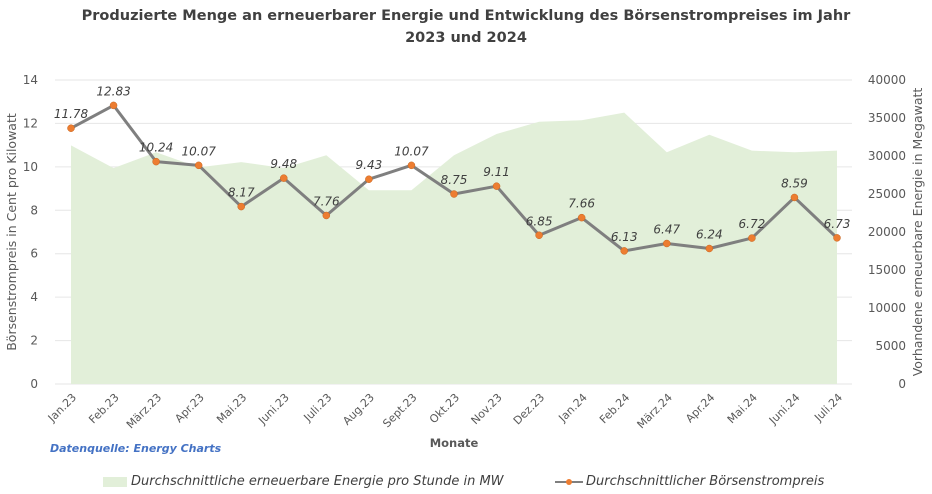  I want to click on data-label: 6.72, so click(752, 224).